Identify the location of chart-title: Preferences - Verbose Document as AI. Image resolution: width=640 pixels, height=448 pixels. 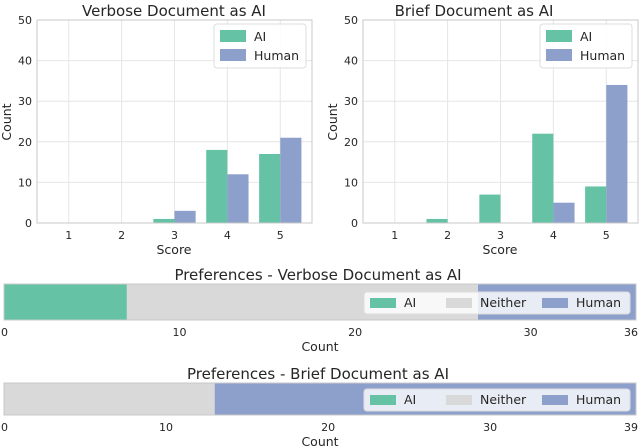
(317, 275).